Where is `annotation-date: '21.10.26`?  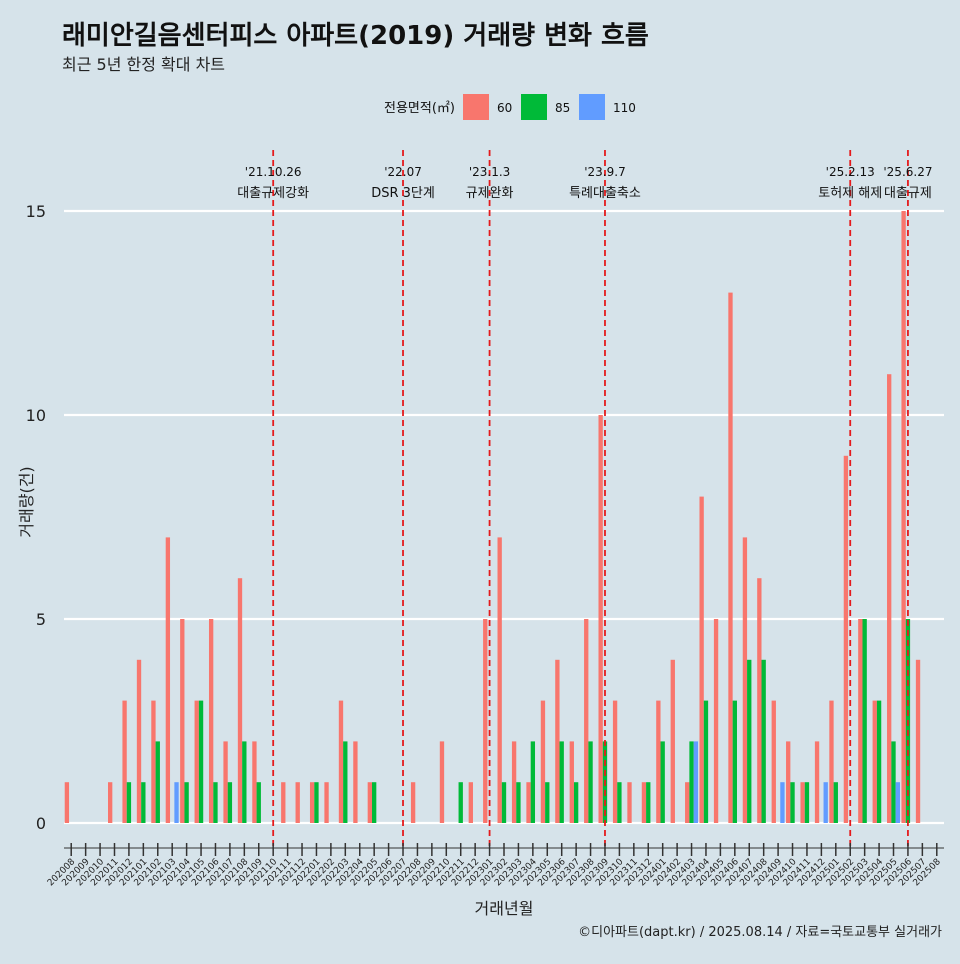 annotation-date: '21.10.26 is located at coordinates (273, 172).